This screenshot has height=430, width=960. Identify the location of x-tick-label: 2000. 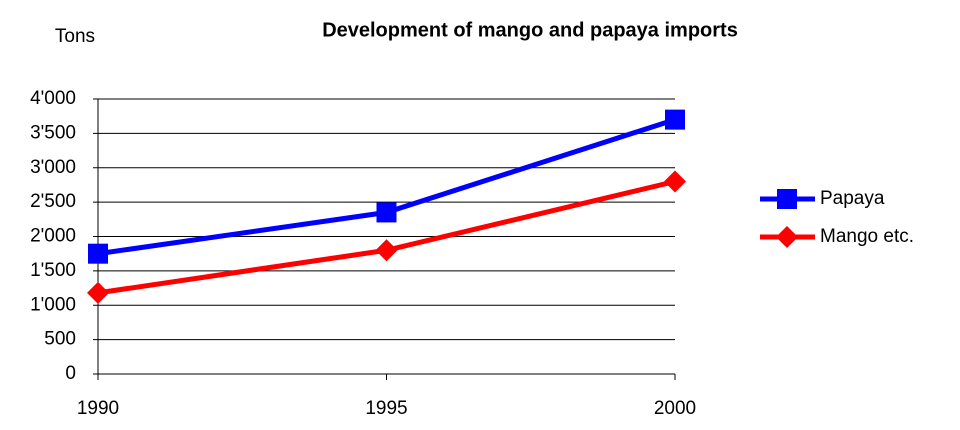
(675, 408).